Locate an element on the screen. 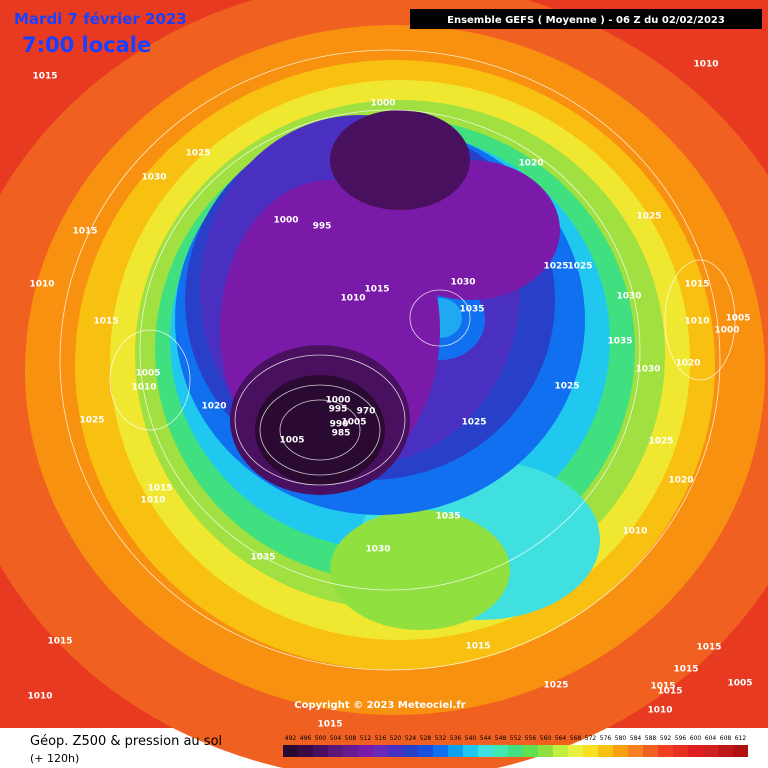 The image size is (768, 768). isobar-label: 970 is located at coordinates (366, 412).